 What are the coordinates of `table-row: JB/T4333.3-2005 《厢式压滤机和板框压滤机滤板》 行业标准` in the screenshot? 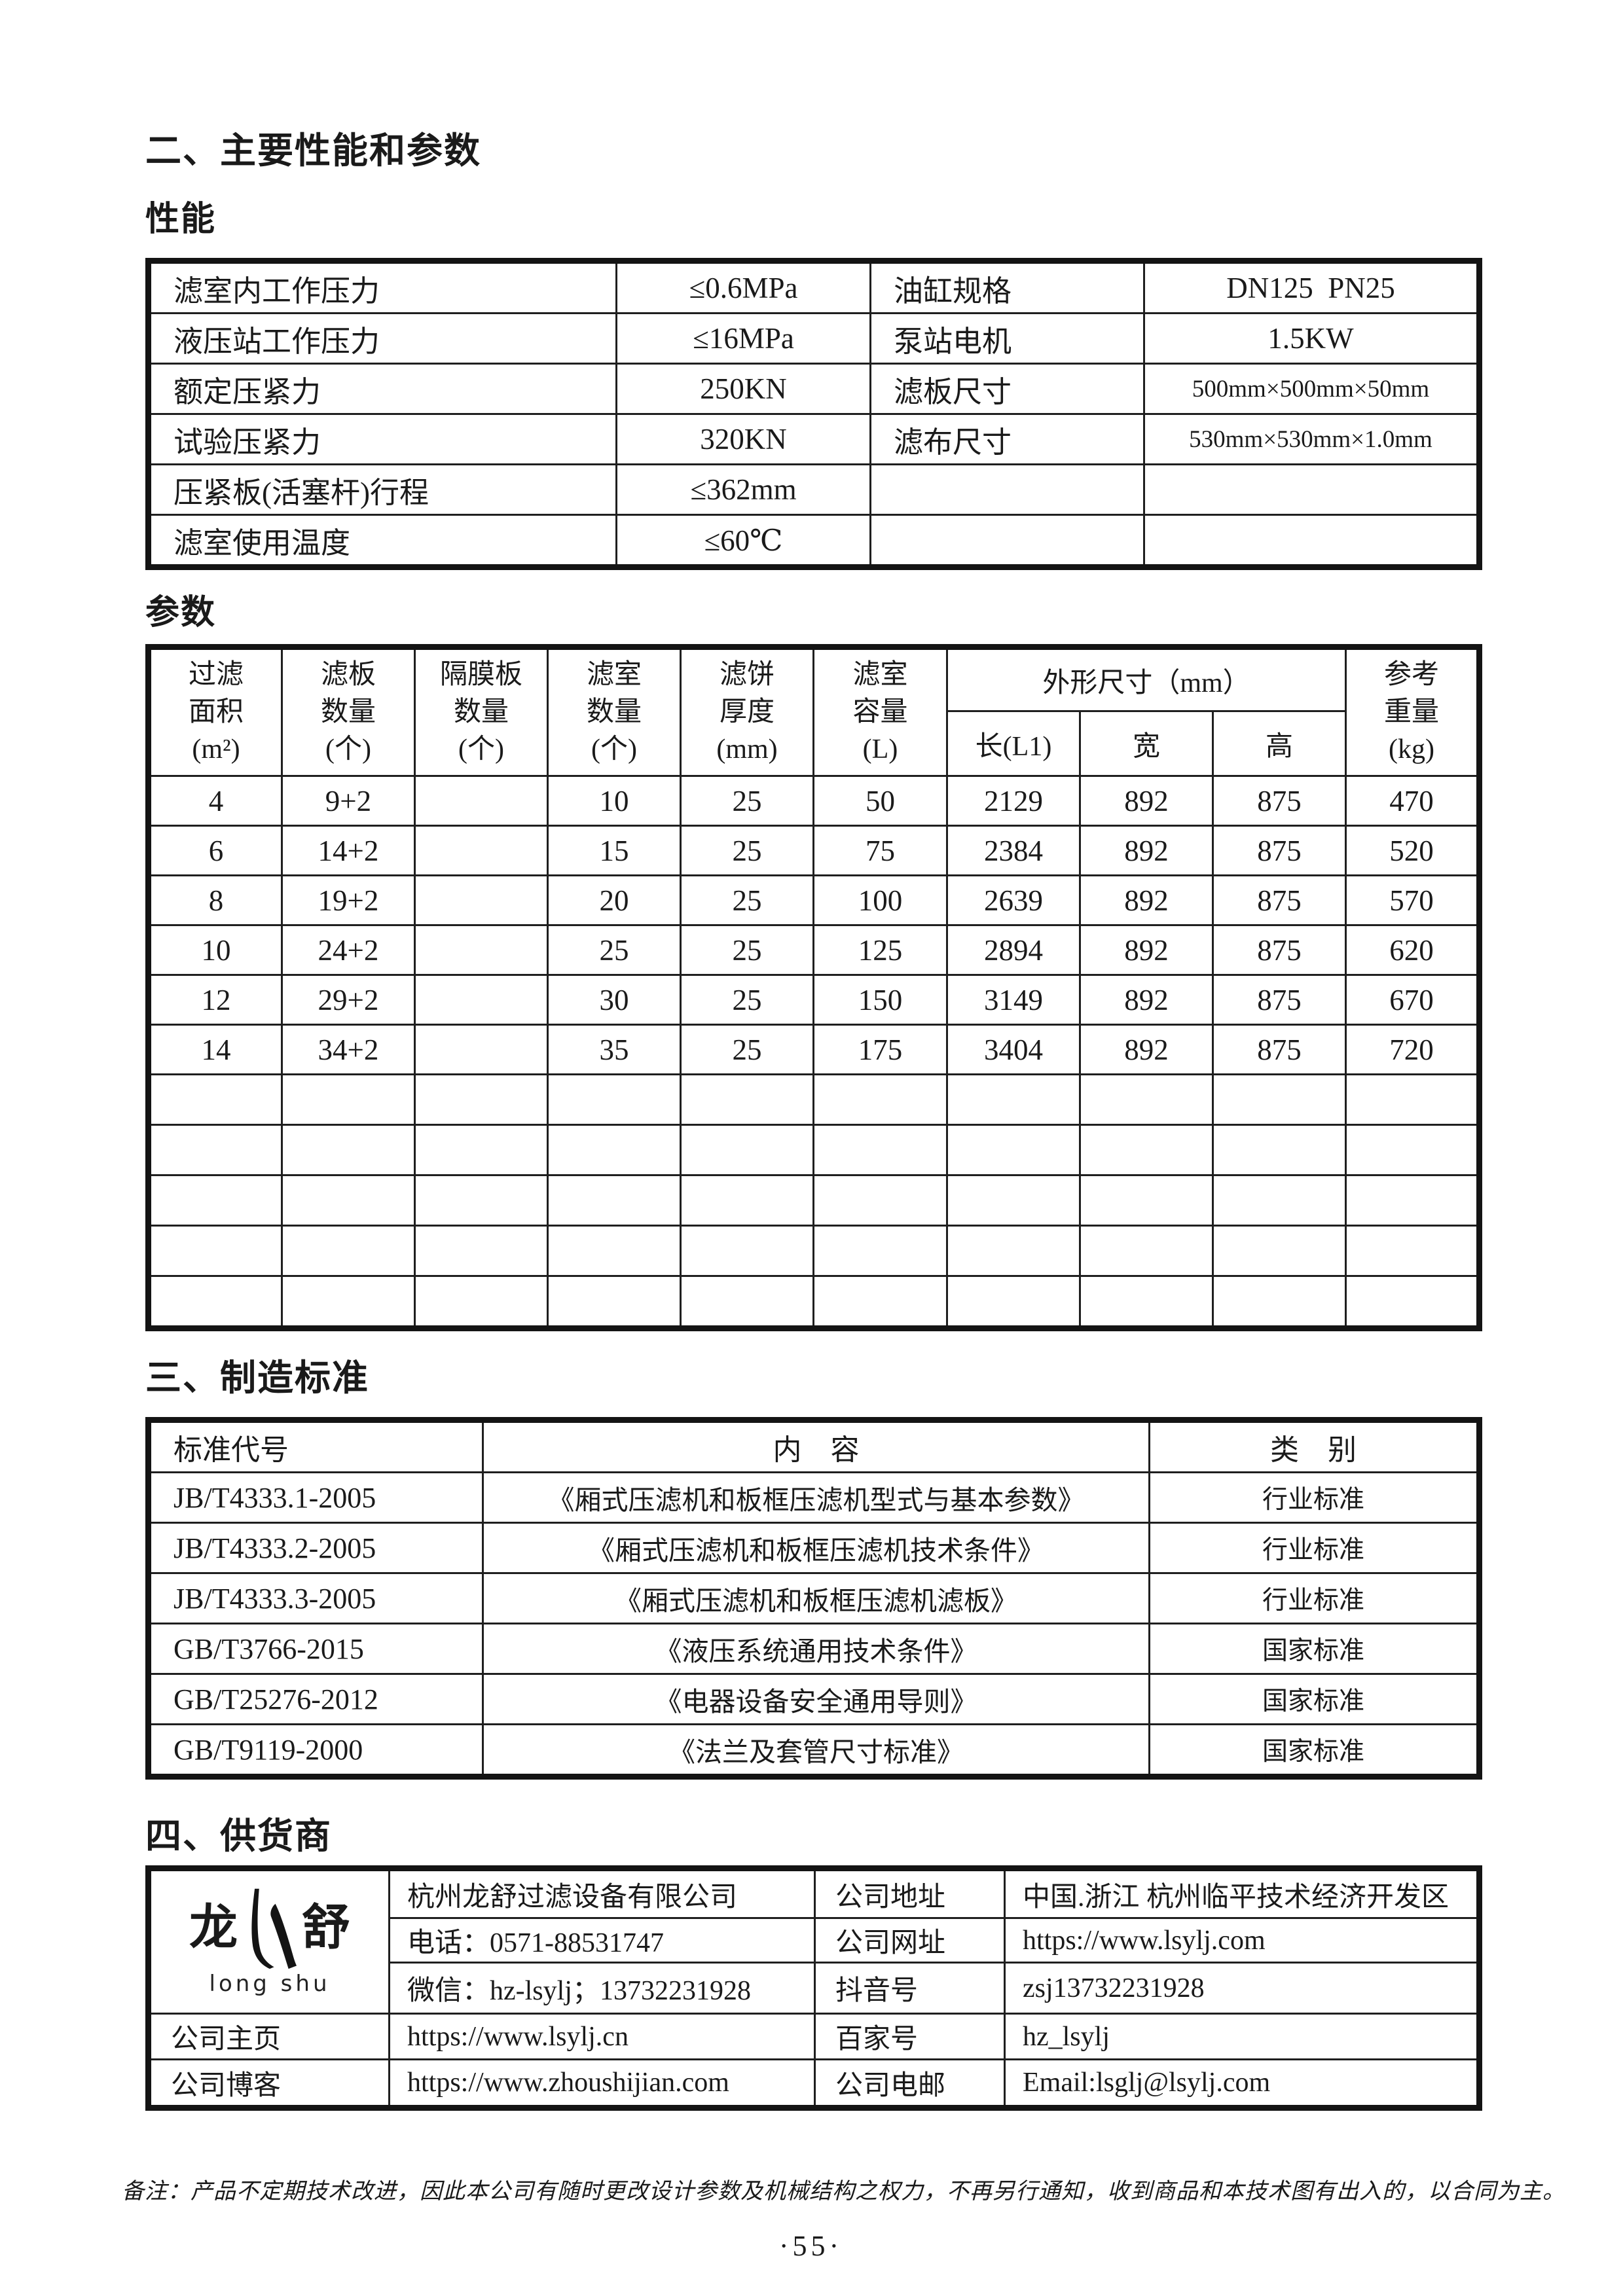 It's located at (813, 1598).